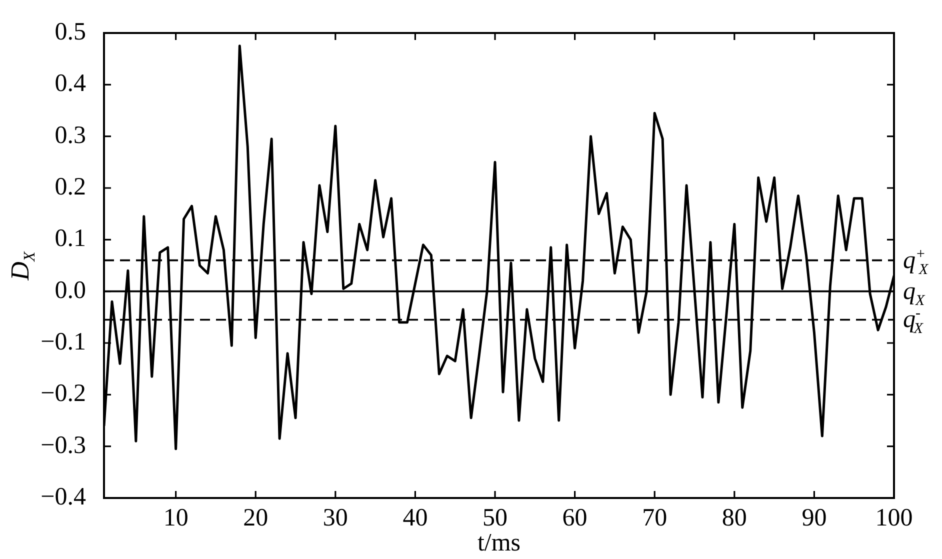 This screenshot has width=942, height=559. I want to click on y-tick-label: 0.0, so click(70, 290).